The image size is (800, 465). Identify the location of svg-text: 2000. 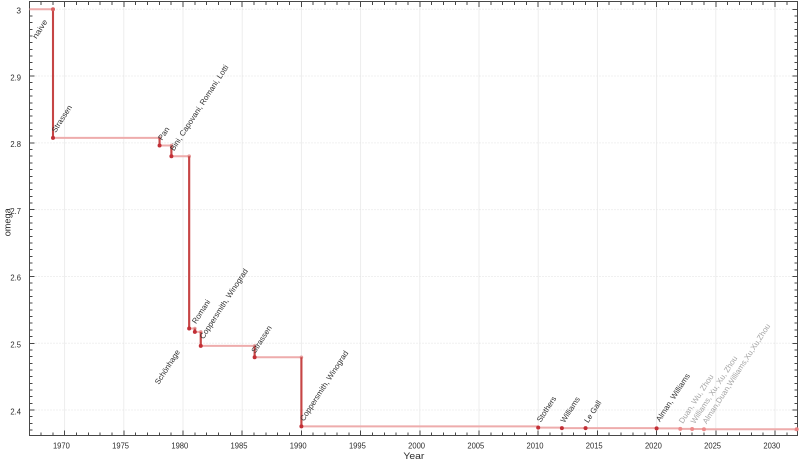
(416, 446).